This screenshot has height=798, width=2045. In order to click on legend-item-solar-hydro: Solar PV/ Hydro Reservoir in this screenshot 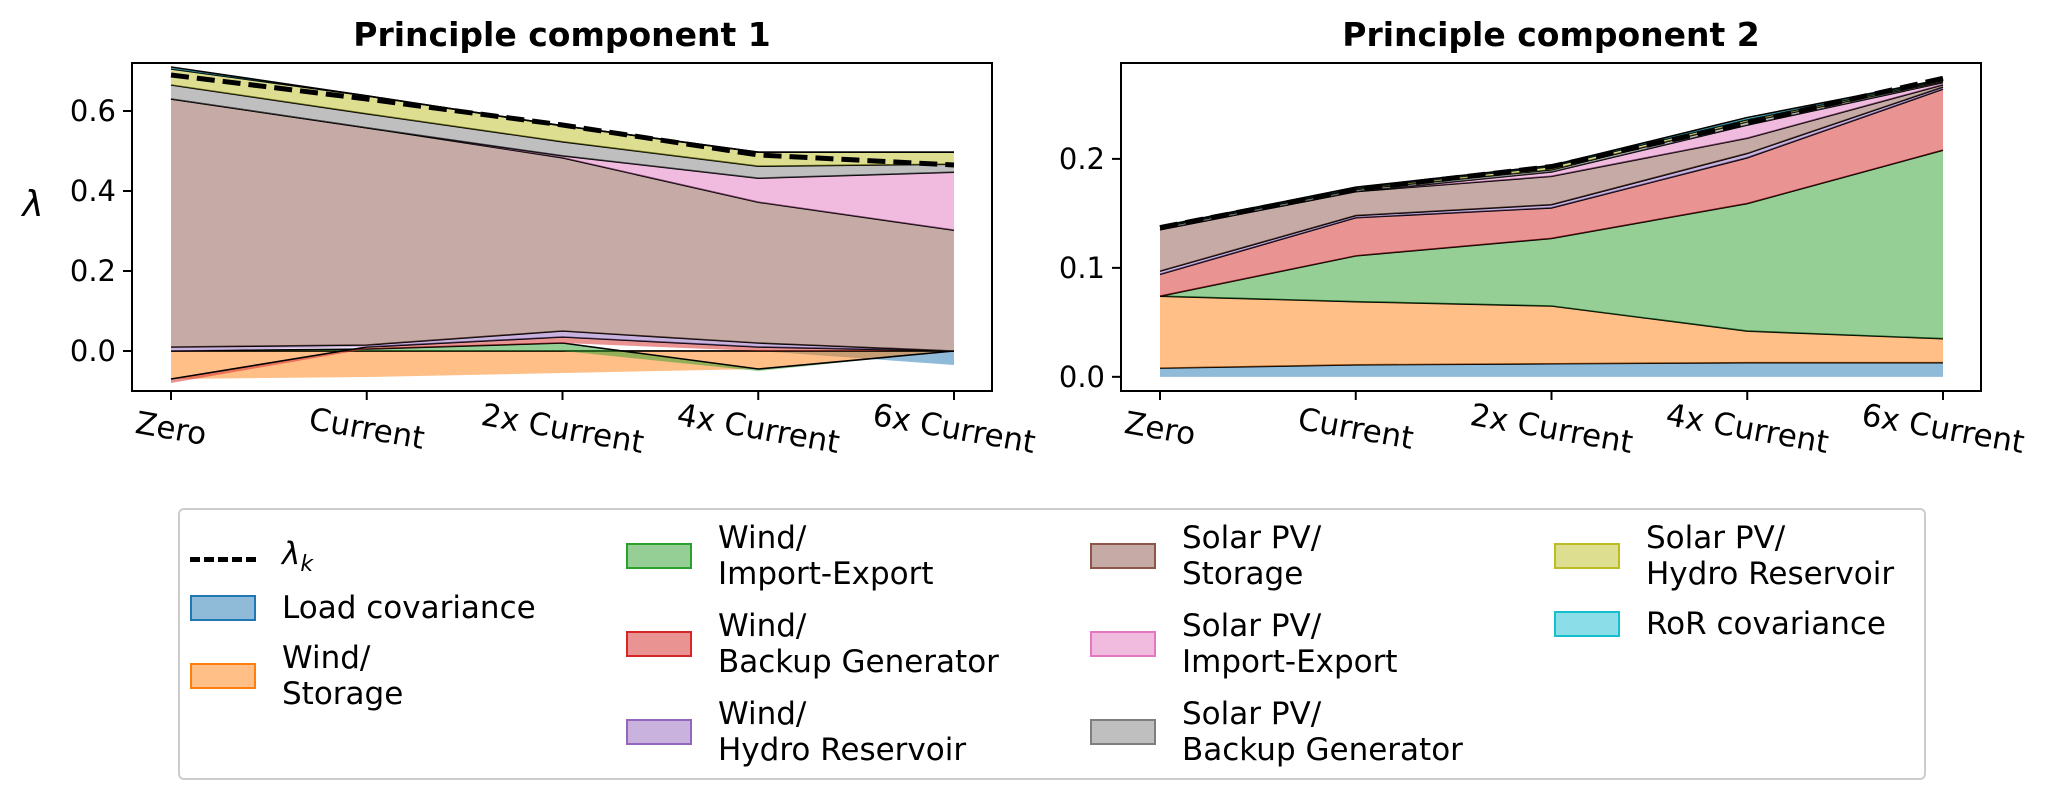, I will do `click(1724, 556)`.